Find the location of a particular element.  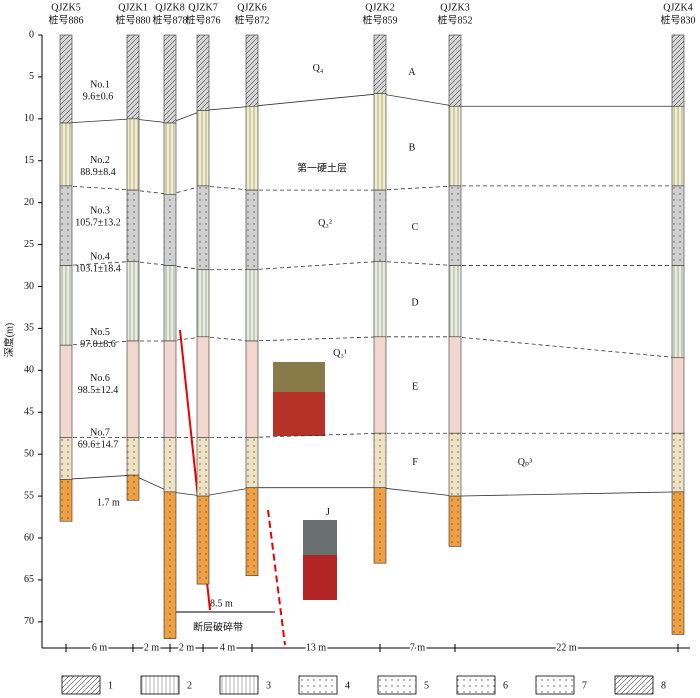

sample-id: No.2 is located at coordinates (100, 160).